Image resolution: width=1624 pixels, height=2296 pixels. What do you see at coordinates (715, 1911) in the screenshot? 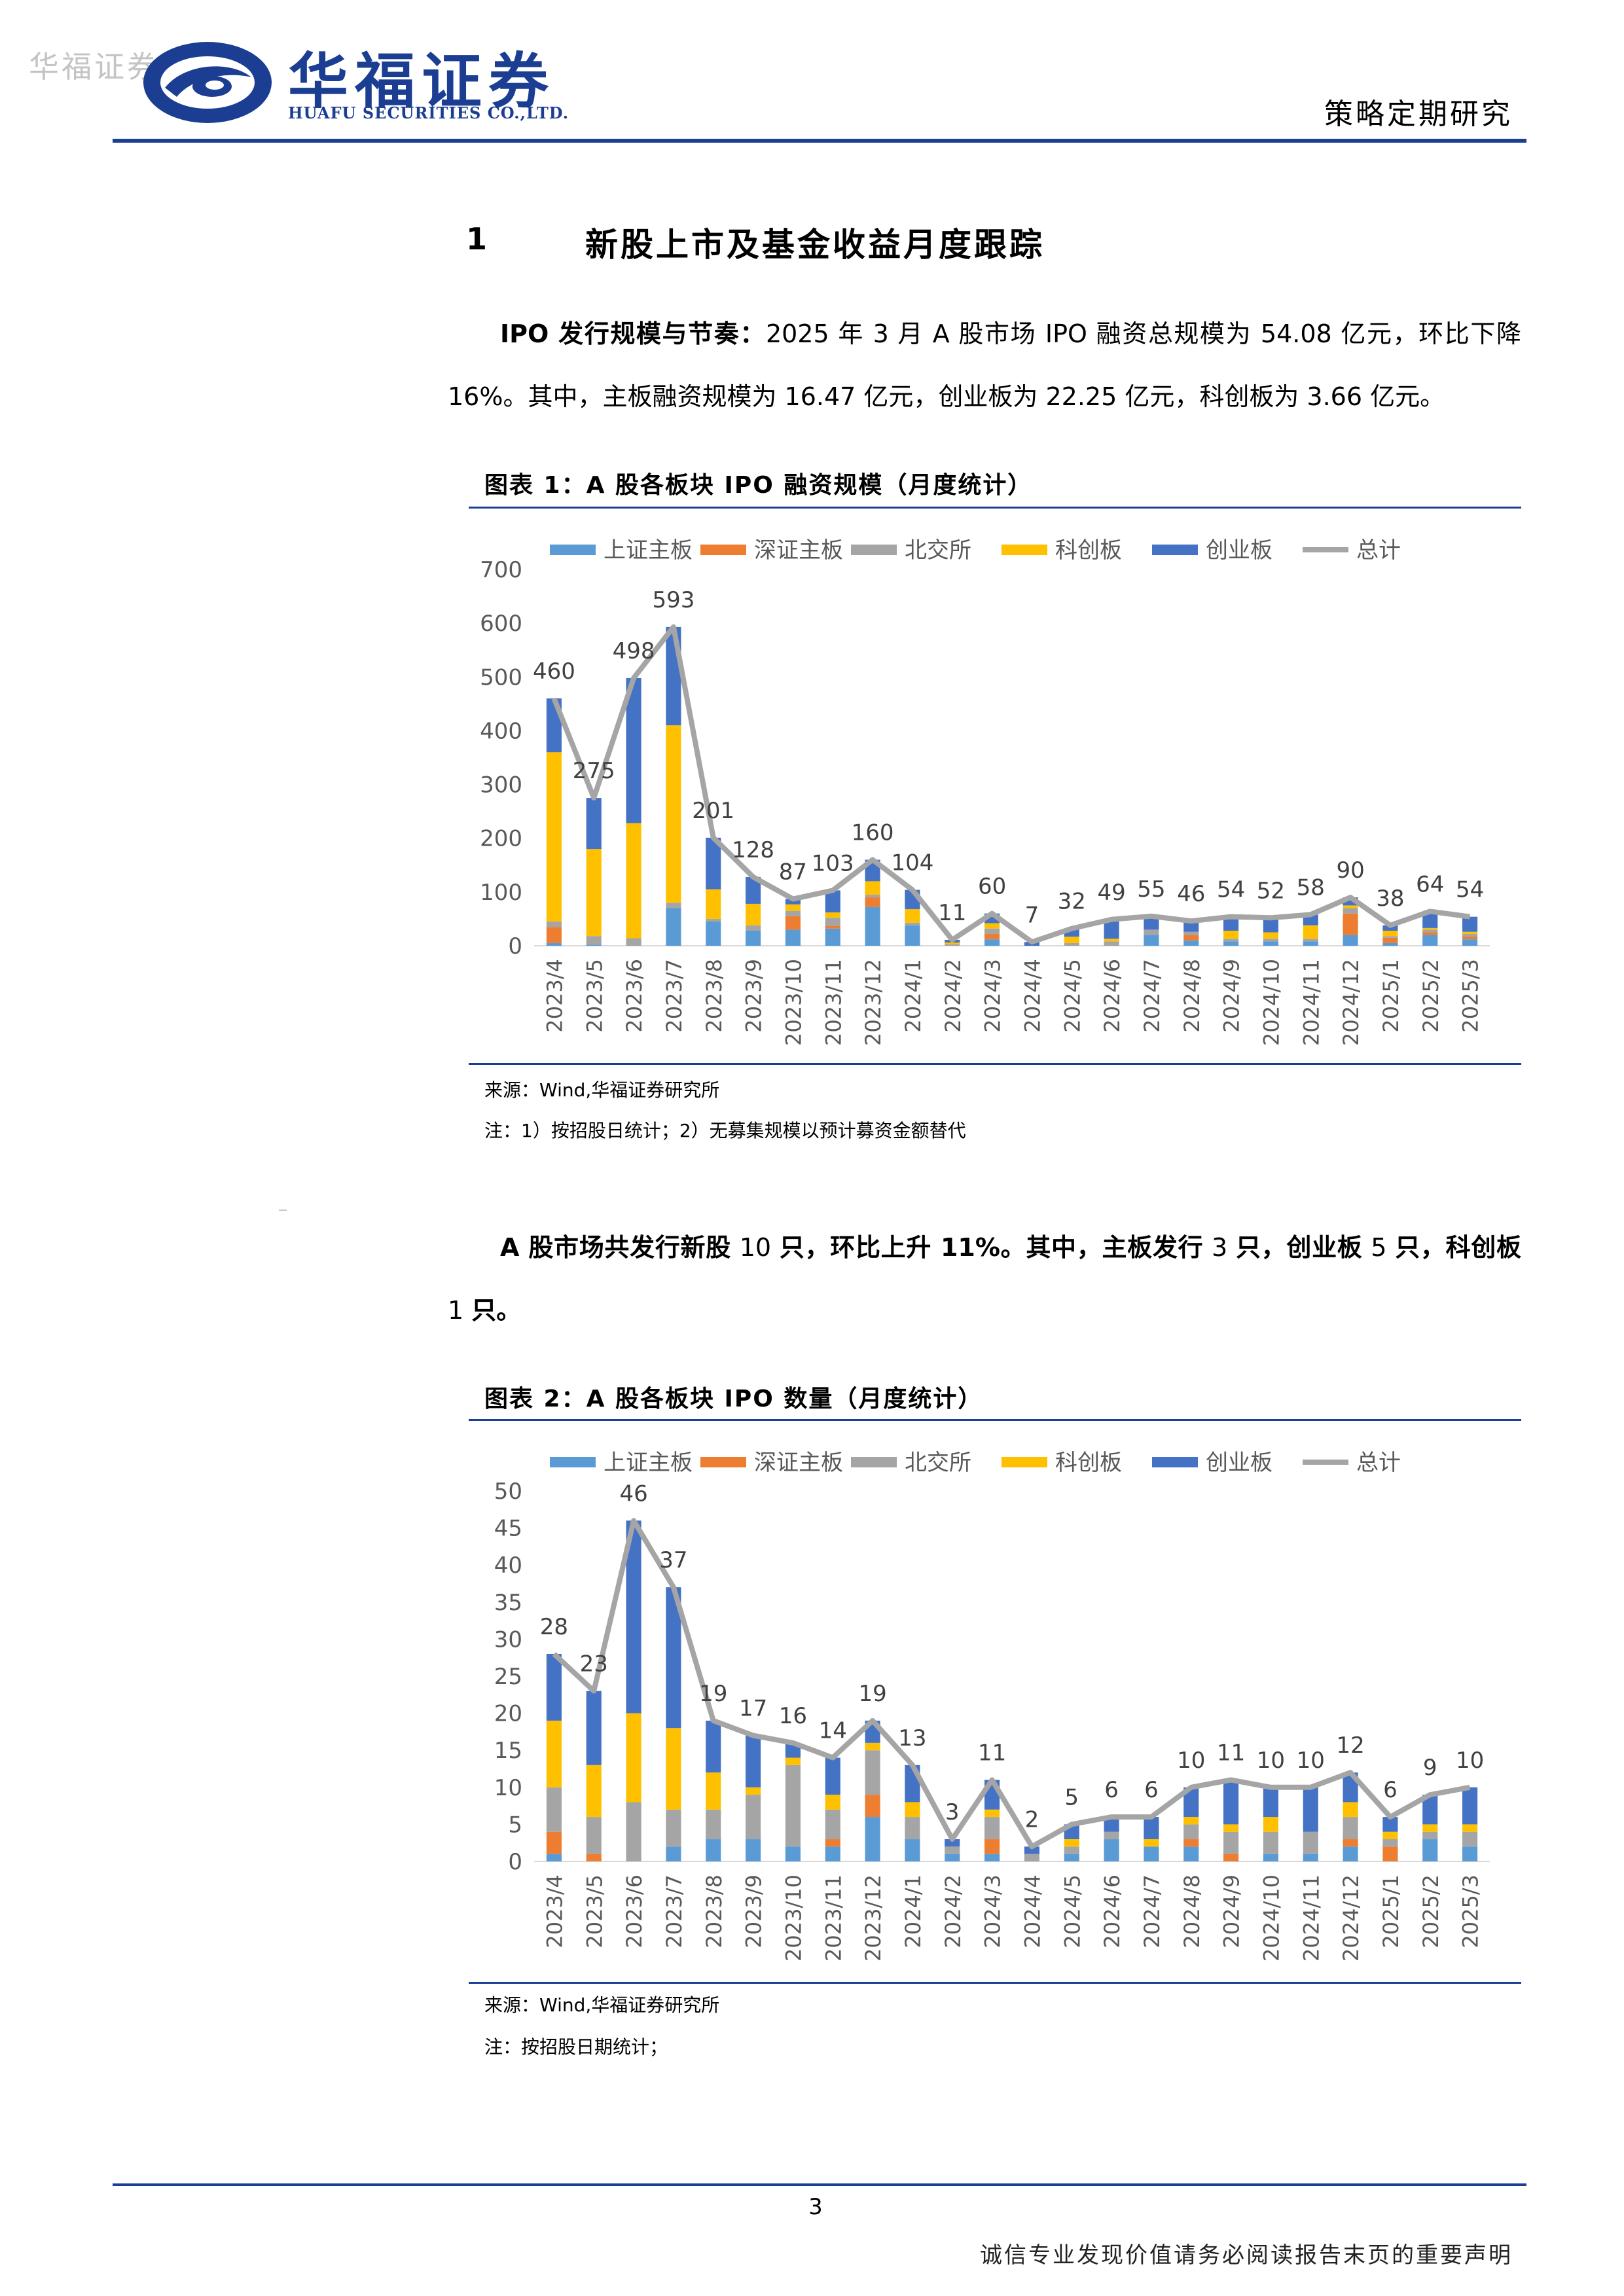
I see `x-tick-label: 2023/8` at bounding box center [715, 1911].